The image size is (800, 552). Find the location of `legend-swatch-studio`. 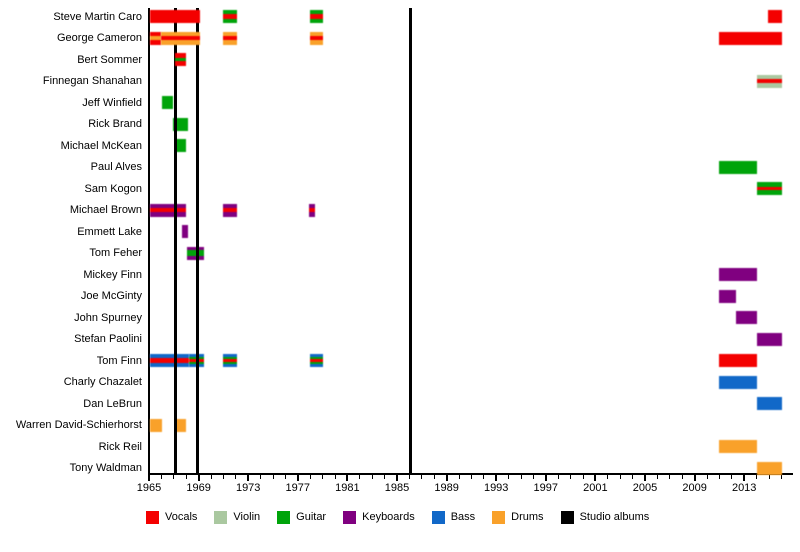

legend-swatch-studio is located at coordinates (567, 517).